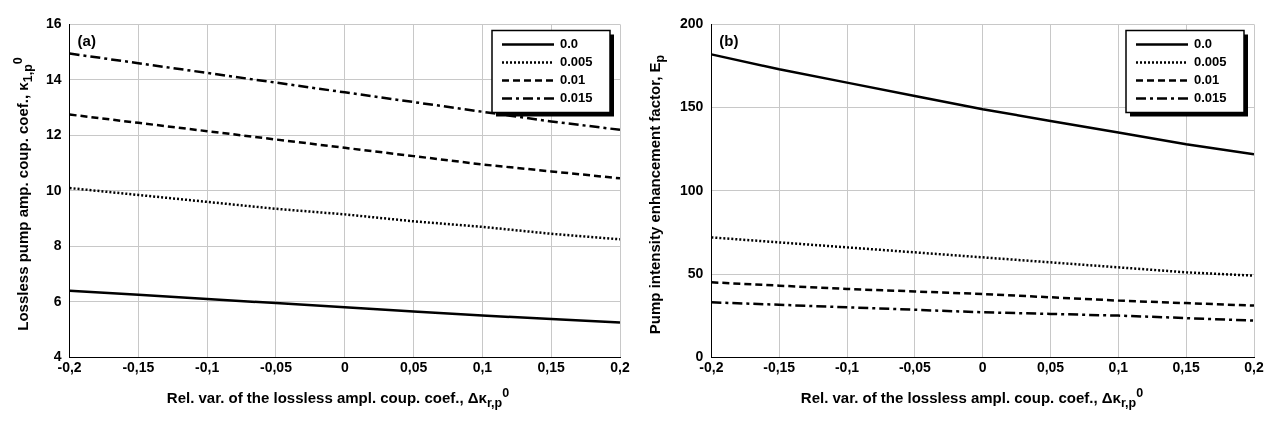 Image resolution: width=1284 pixels, height=431 pixels. Describe the element at coordinates (695, 272) in the screenshot. I see `y-tick-label: 50` at that location.